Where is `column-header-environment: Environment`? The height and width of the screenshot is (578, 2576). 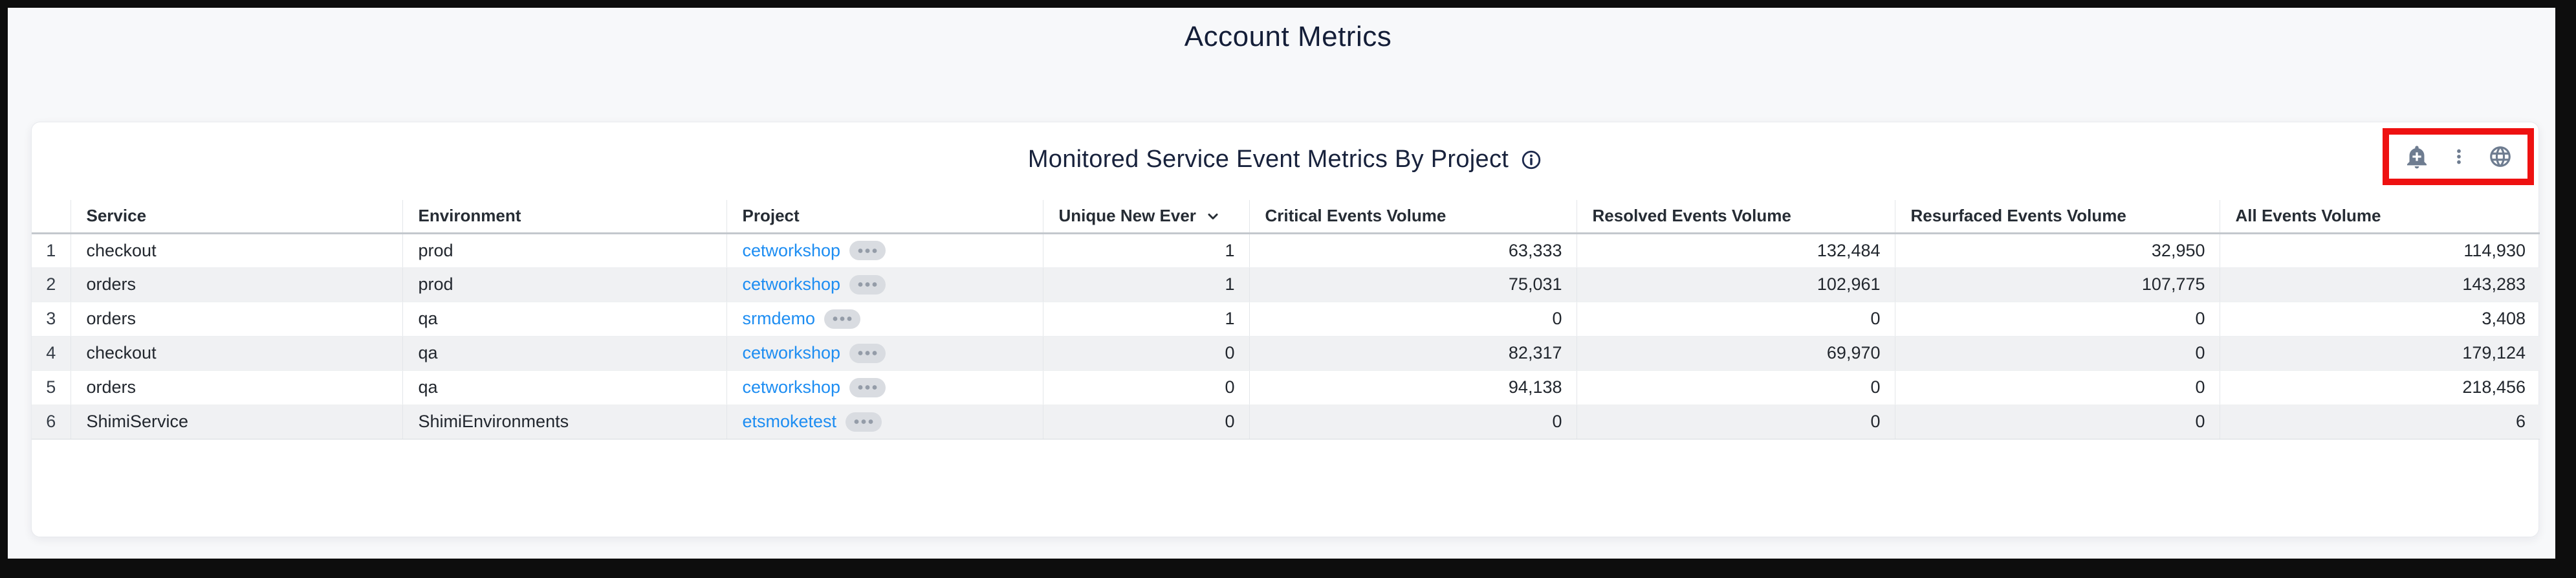 column-header-environment: Environment is located at coordinates (564, 217).